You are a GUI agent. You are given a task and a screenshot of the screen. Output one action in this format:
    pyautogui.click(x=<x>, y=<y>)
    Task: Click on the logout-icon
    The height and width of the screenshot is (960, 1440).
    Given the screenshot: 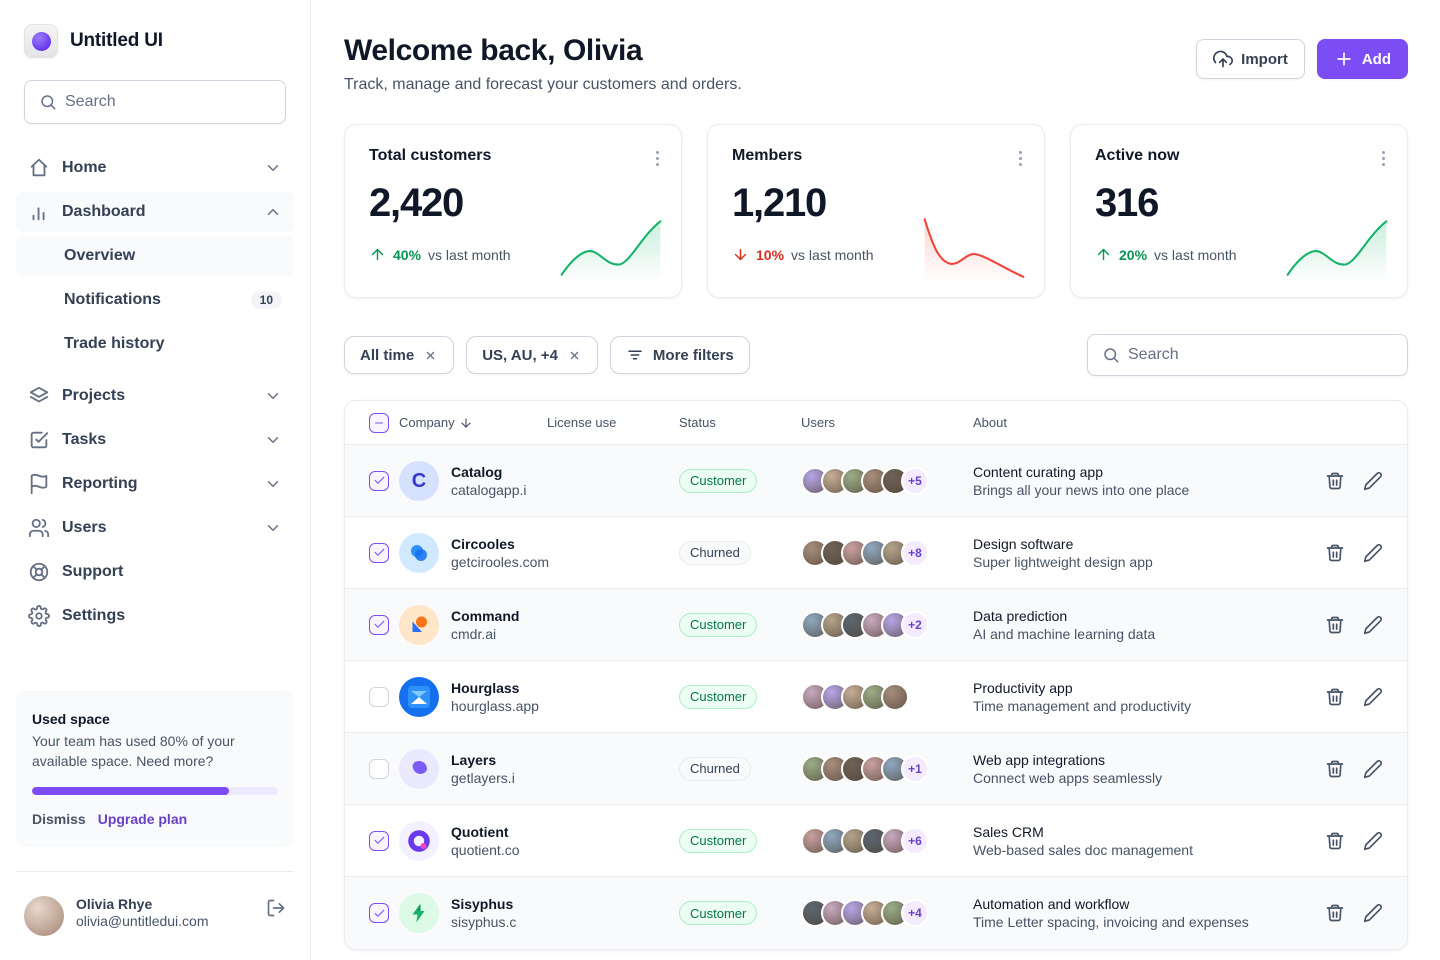 What is the action you would take?
    pyautogui.click(x=276, y=907)
    